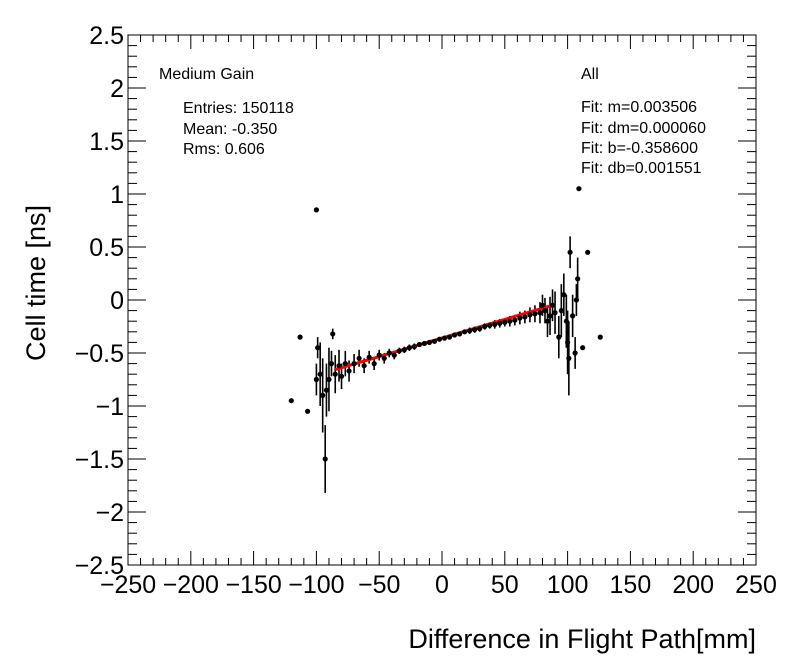  What do you see at coordinates (99, 566) in the screenshot?
I see `y-tick-label: −2.5` at bounding box center [99, 566].